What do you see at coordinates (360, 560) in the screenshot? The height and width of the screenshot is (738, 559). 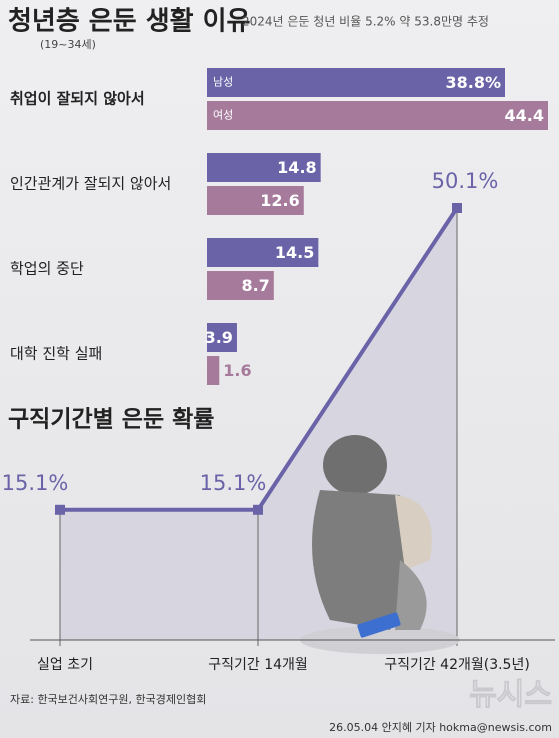 I see `body` at bounding box center [360, 560].